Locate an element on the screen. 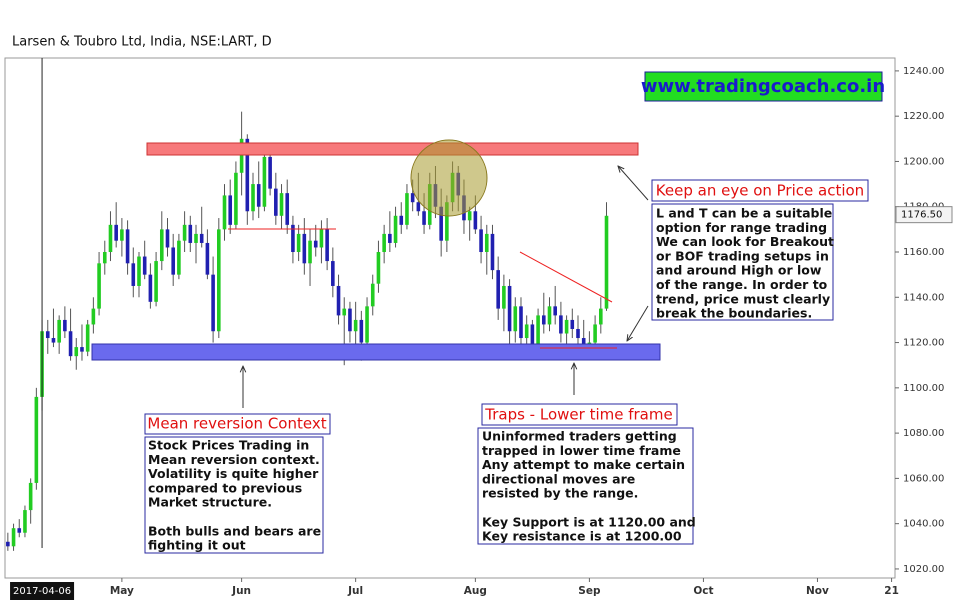 The width and height of the screenshot is (957, 604). box-line: Key resistance is at 1200.00 is located at coordinates (582, 536).